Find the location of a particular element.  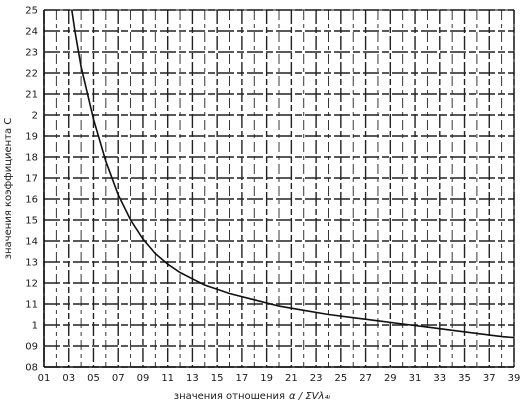

x-tick-label: 27 is located at coordinates (365, 378).